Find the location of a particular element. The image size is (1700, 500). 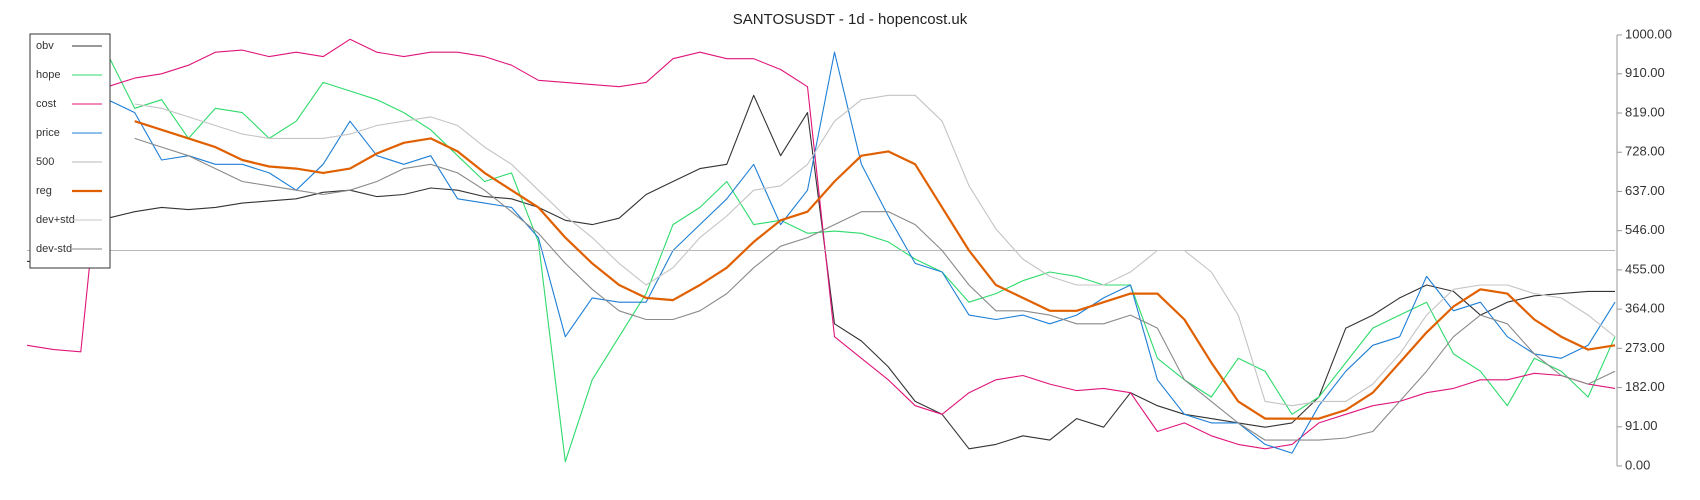

y-tick-label: 728.00 is located at coordinates (1645, 151).